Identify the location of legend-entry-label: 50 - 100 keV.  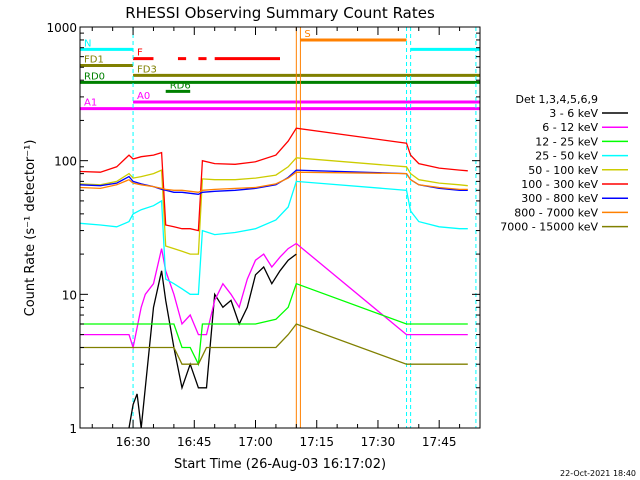
(563, 170).